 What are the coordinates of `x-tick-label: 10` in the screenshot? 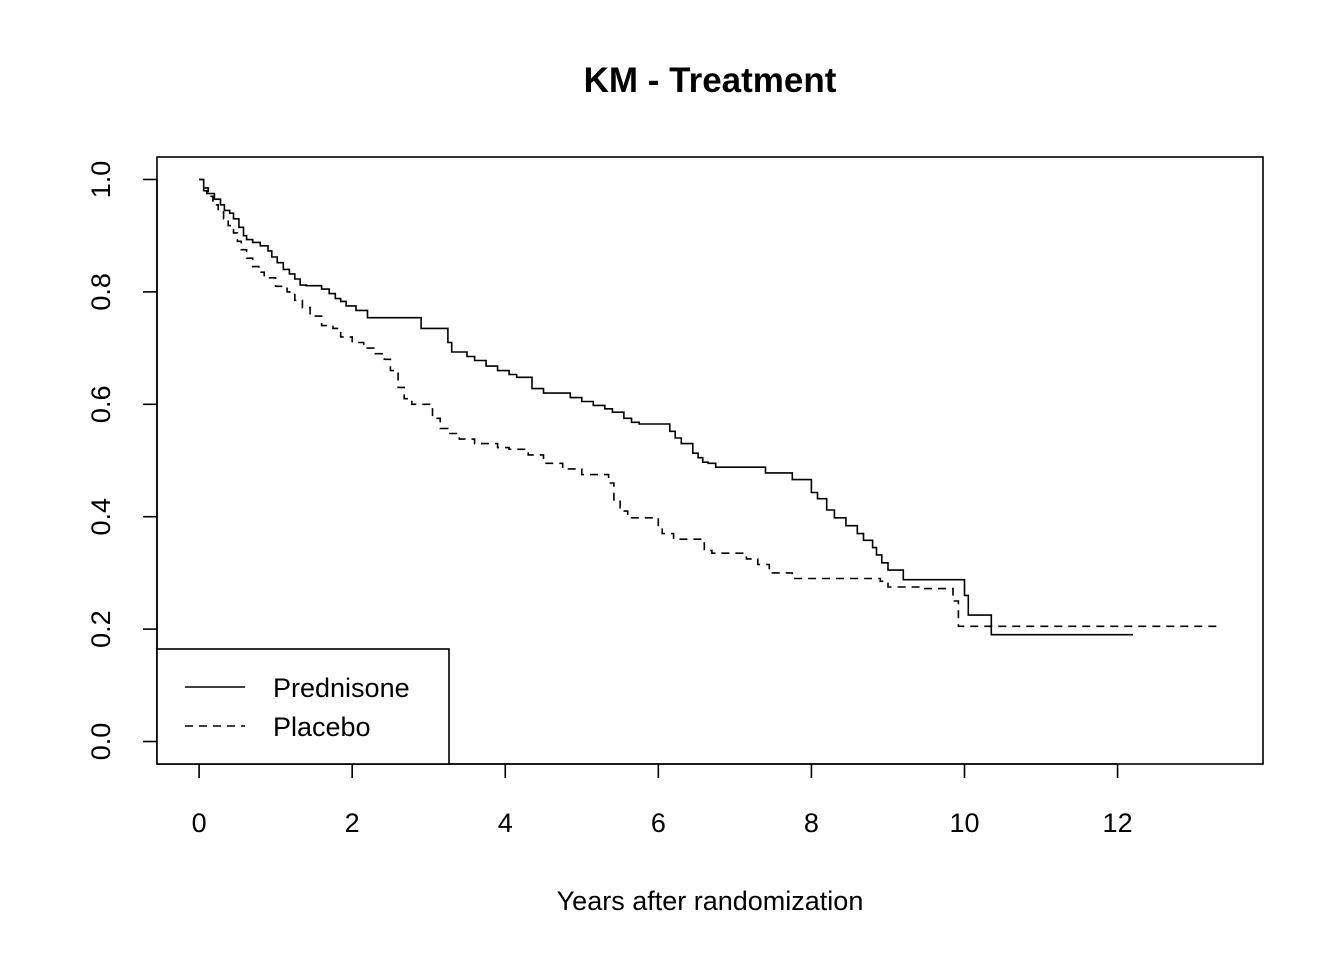 It's located at (964, 823).